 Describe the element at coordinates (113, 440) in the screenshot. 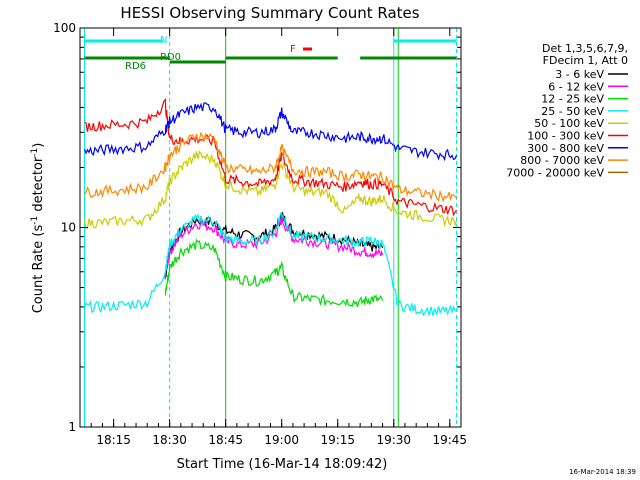

I see `x-tick-label-0: 18:15` at that location.